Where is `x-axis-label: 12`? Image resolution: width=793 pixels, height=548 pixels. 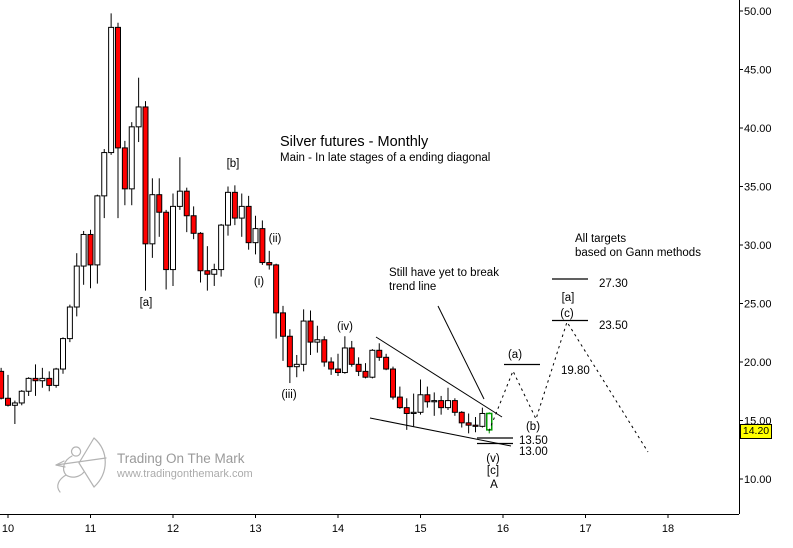 x-axis-label: 12 is located at coordinates (173, 529).